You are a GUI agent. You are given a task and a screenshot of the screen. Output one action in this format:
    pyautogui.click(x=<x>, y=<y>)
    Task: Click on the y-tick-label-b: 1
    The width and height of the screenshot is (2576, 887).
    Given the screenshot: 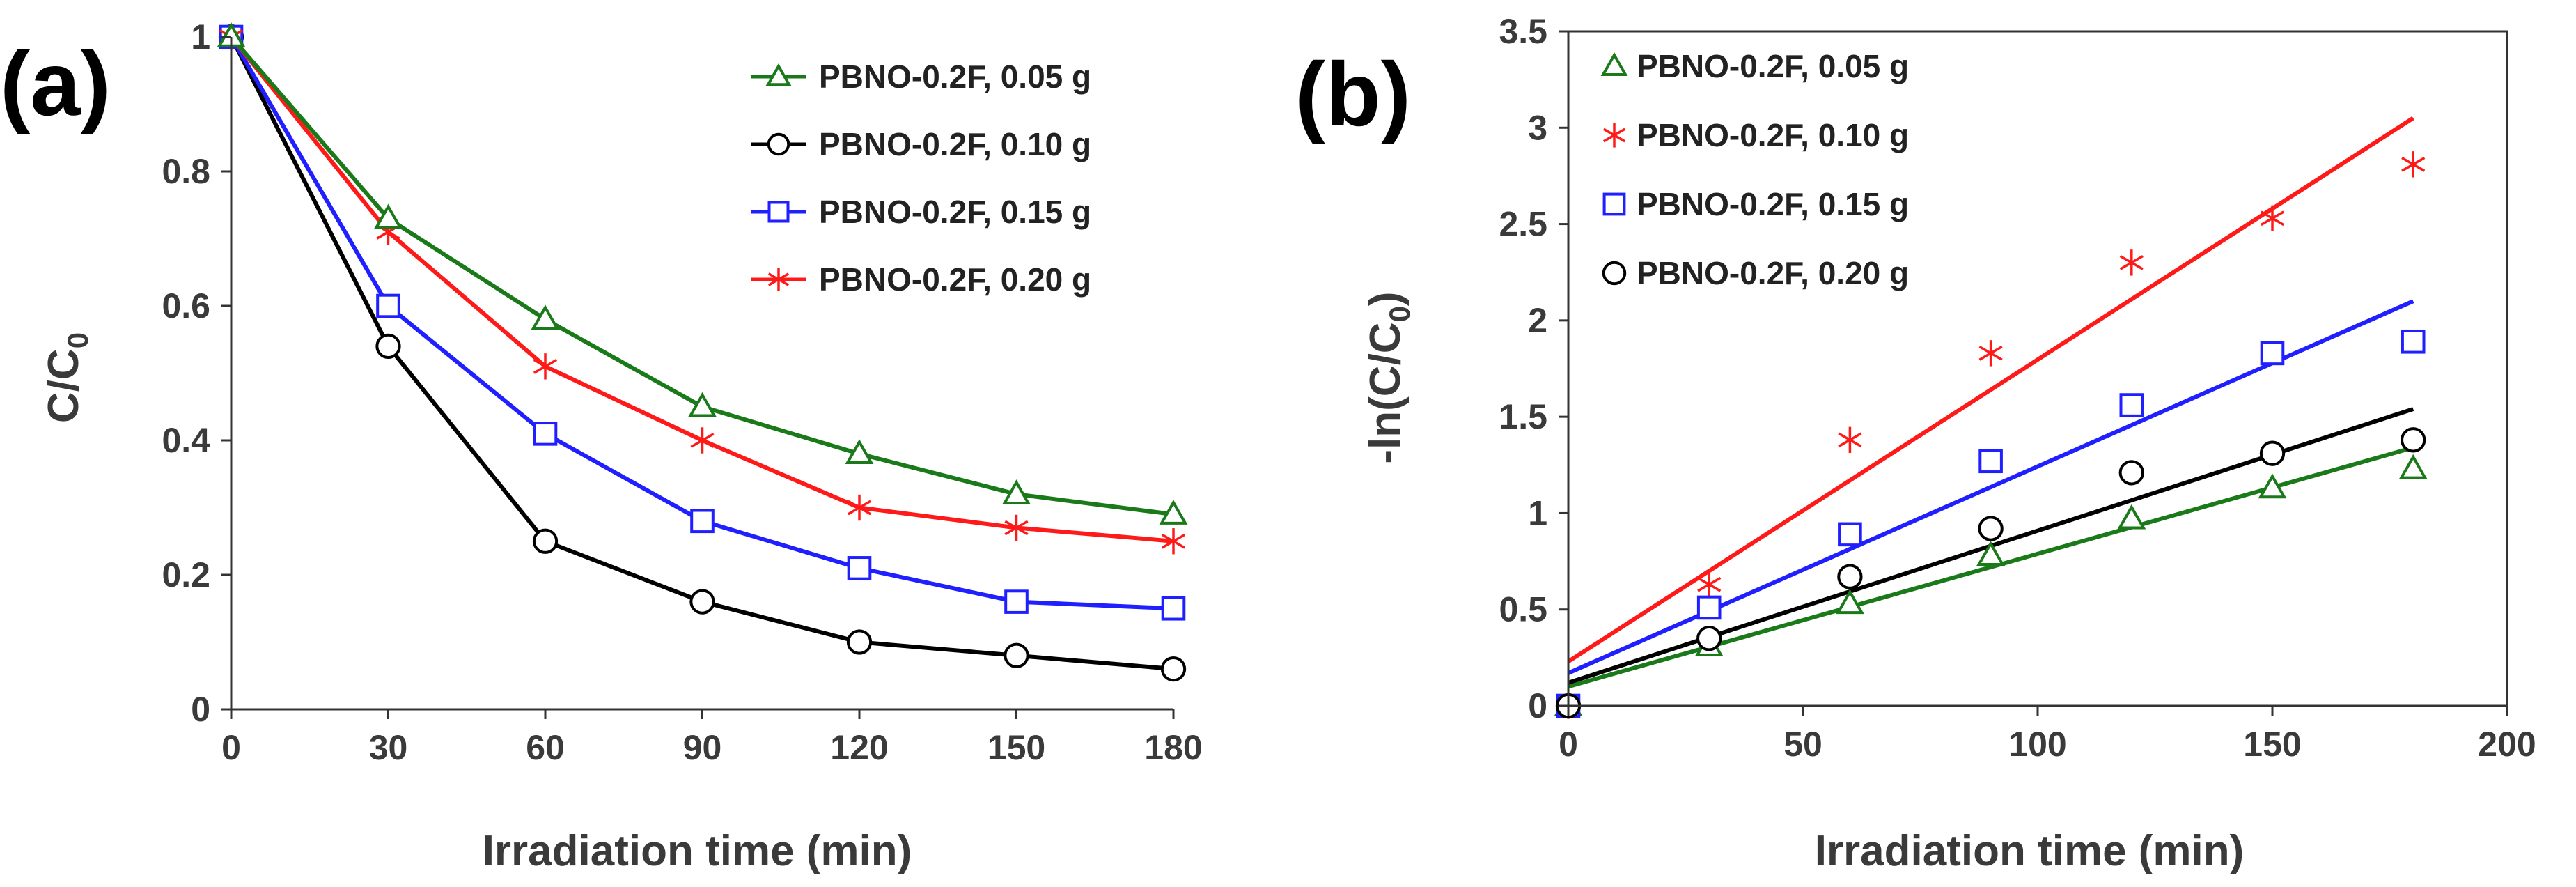 What is the action you would take?
    pyautogui.click(x=1537, y=512)
    